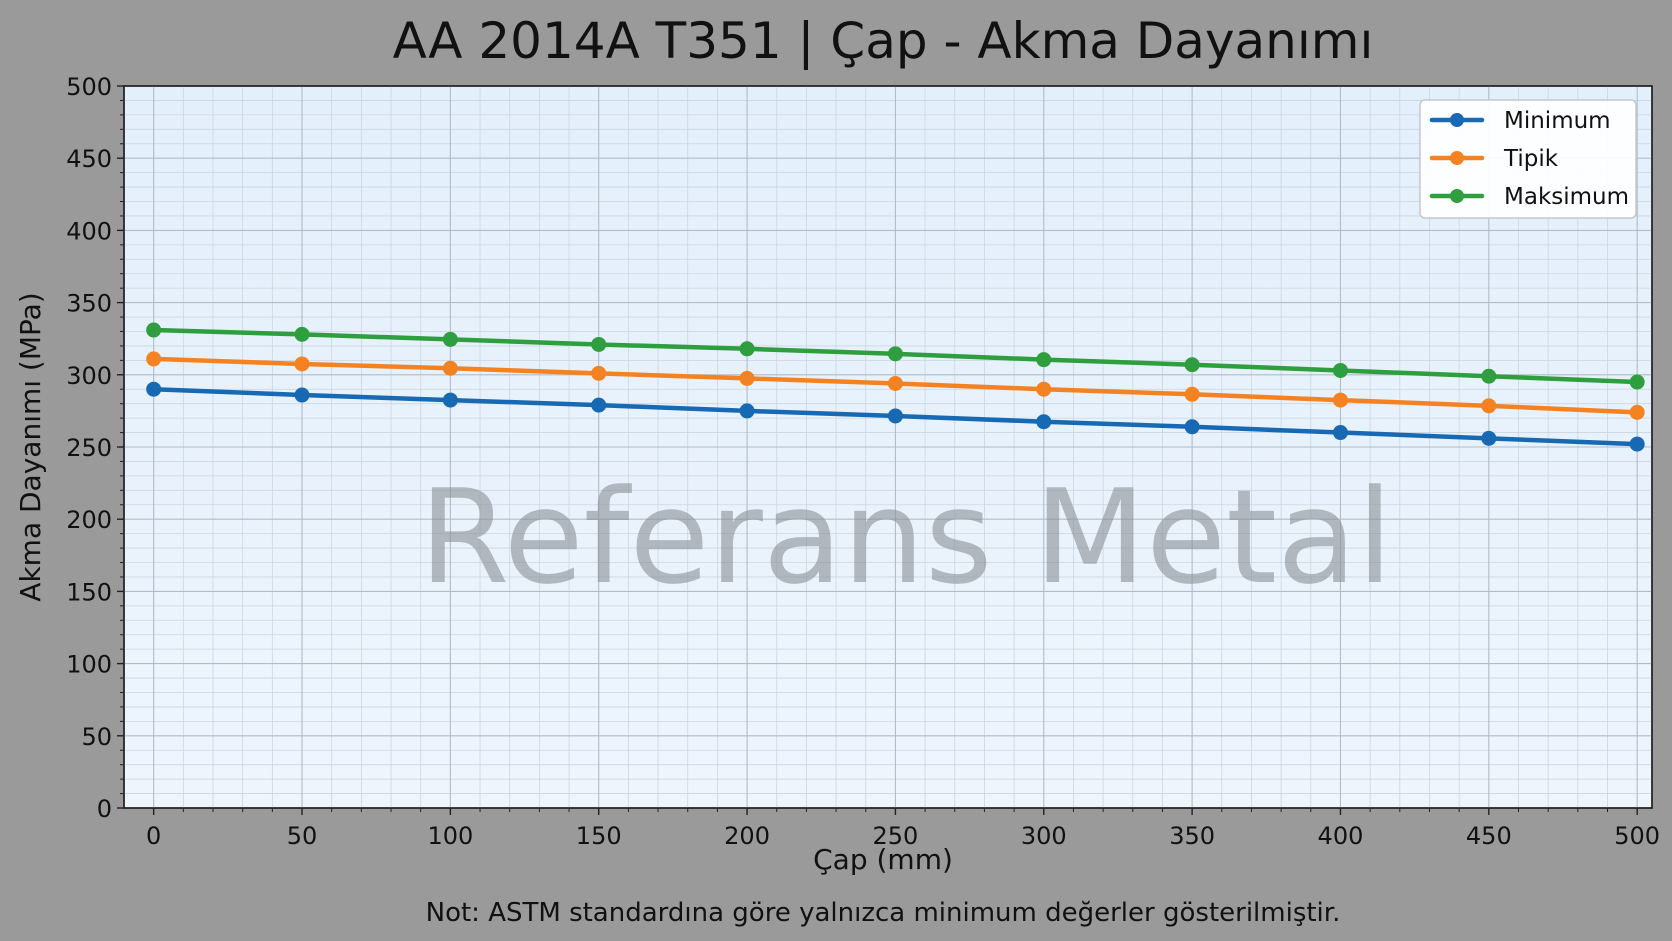 This screenshot has height=941, width=1672. I want to click on watermark: Referans Metal, so click(906, 537).